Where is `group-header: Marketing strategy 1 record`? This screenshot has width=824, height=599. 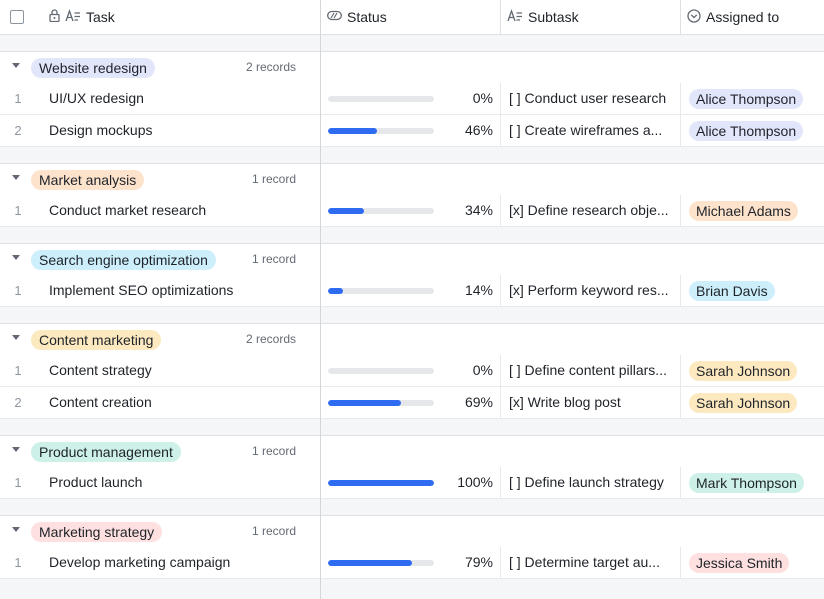 group-header: Marketing strategy 1 record is located at coordinates (412, 531).